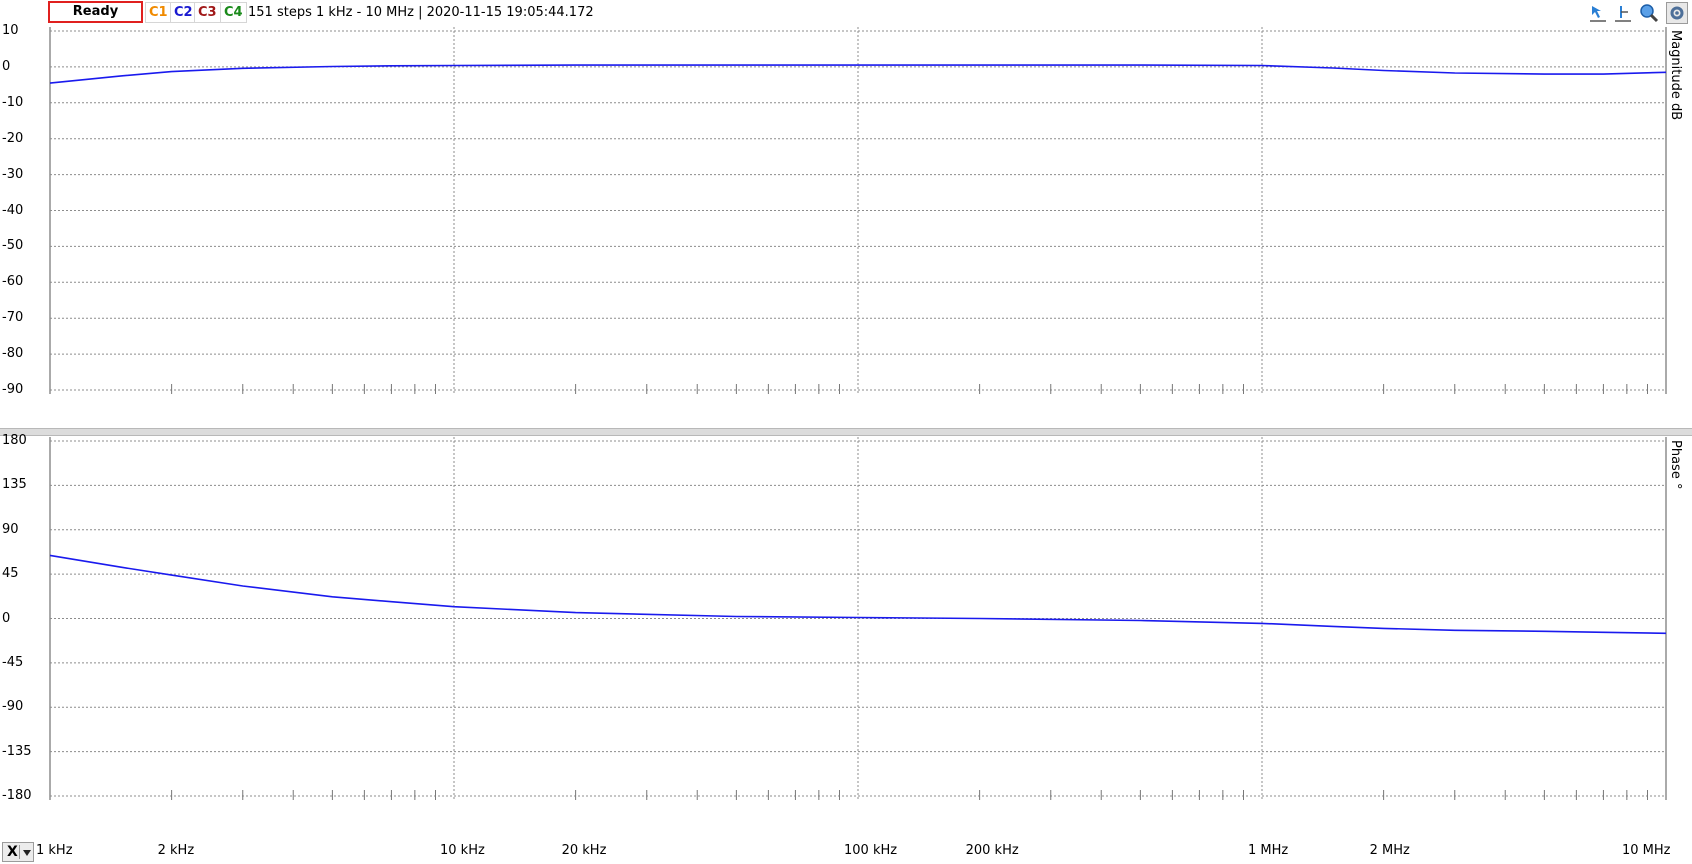 The image size is (1692, 864). I want to click on phase-y-tick-label: 135, so click(14, 485).